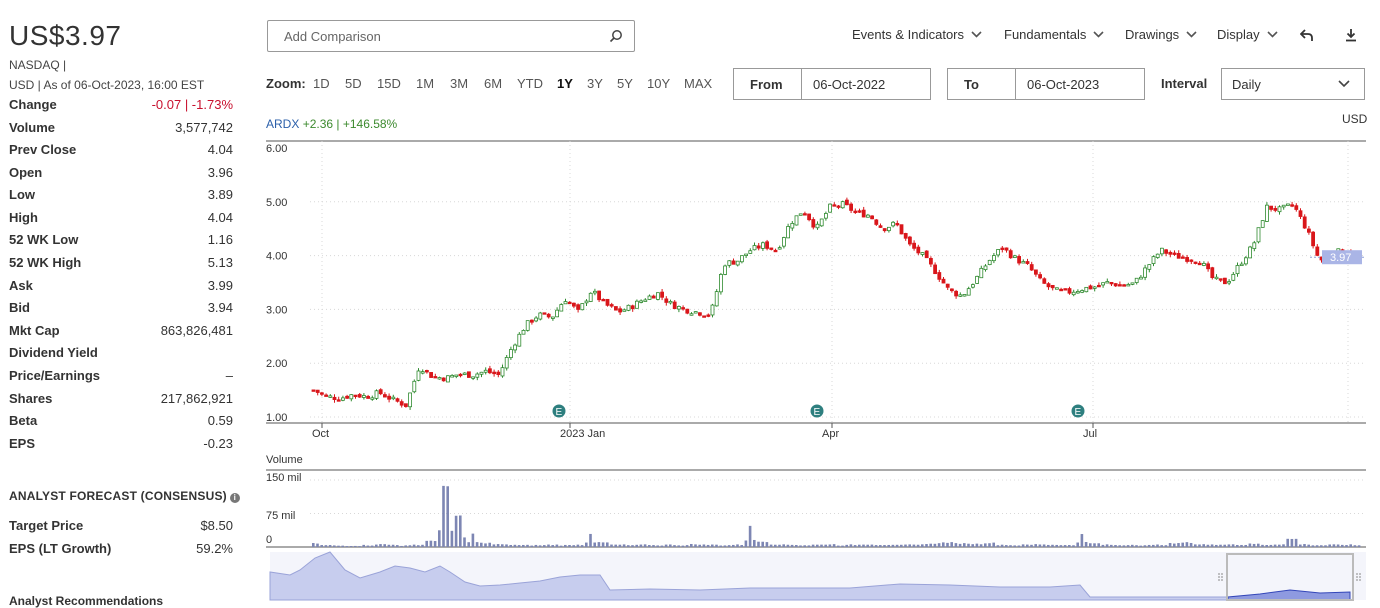  Describe the element at coordinates (276, 418) in the screenshot. I see `y-tick-label: 1.00` at that location.